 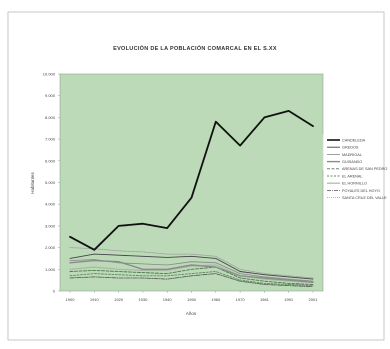 What do you see at coordinates (119, 299) in the screenshot?
I see `x-tick-label: 1920` at bounding box center [119, 299].